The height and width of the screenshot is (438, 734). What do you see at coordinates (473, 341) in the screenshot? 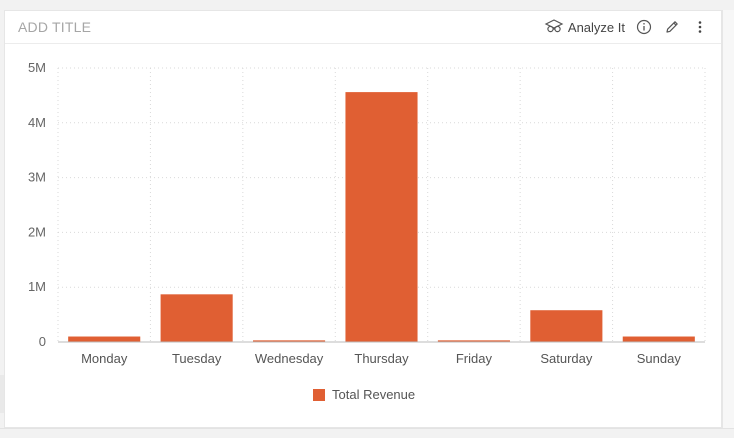
I see `bar-friday` at bounding box center [473, 341].